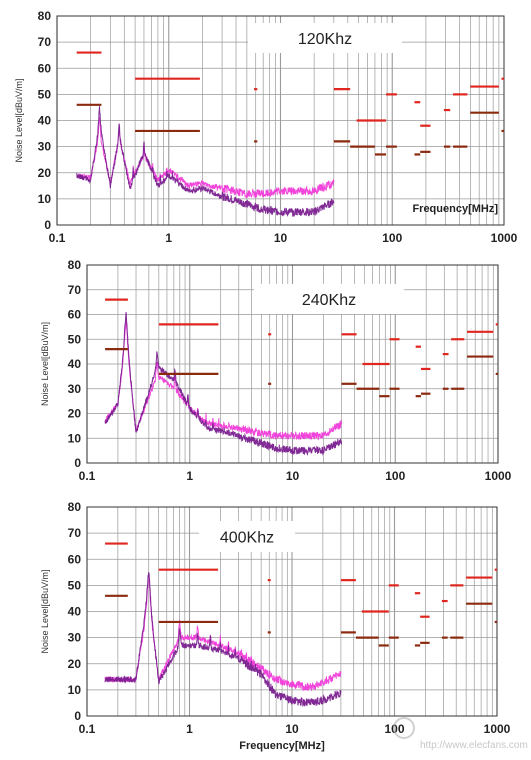 This screenshot has width=531, height=760. I want to click on switching-frequency-label: 400Khz, so click(247, 538).